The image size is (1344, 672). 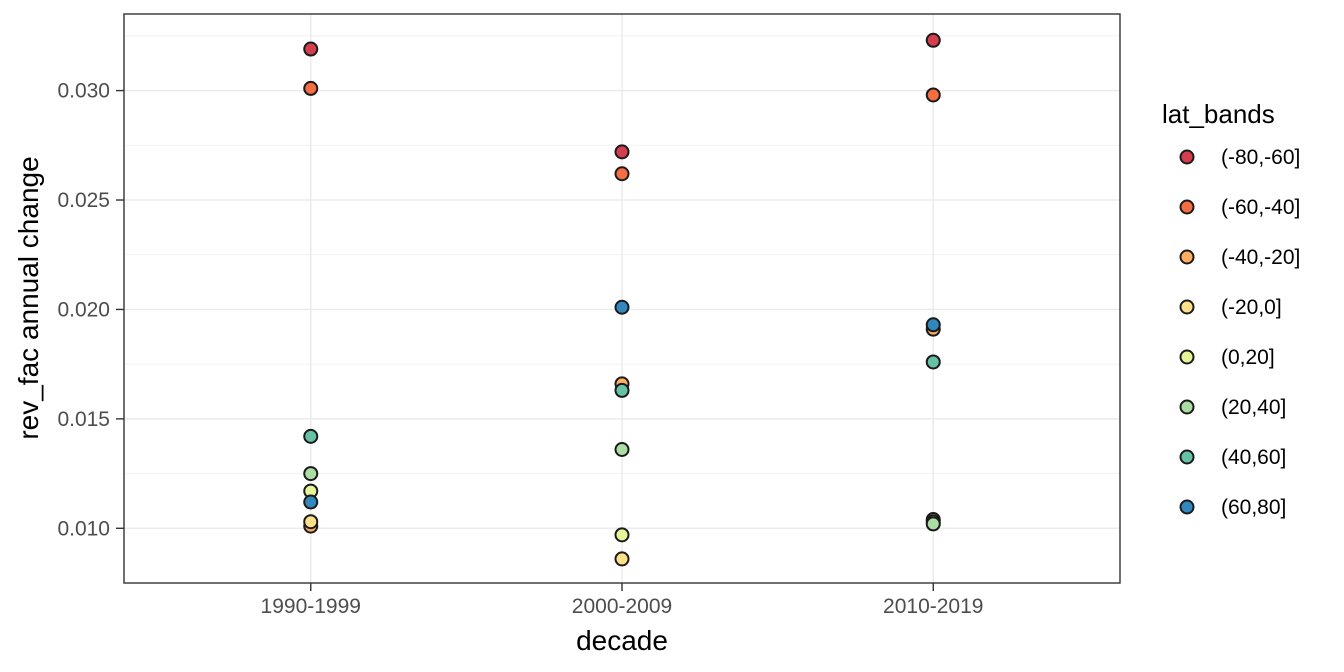 I want to click on legend-key-(-80,-60], so click(x=1187, y=157).